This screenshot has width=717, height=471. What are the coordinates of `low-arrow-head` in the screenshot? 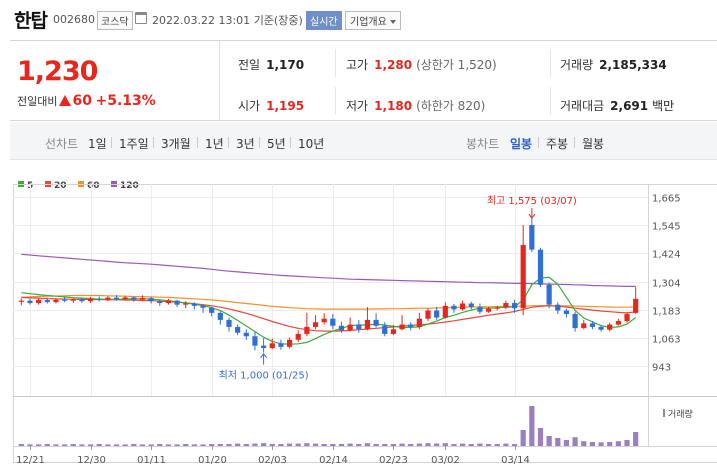 It's located at (264, 355).